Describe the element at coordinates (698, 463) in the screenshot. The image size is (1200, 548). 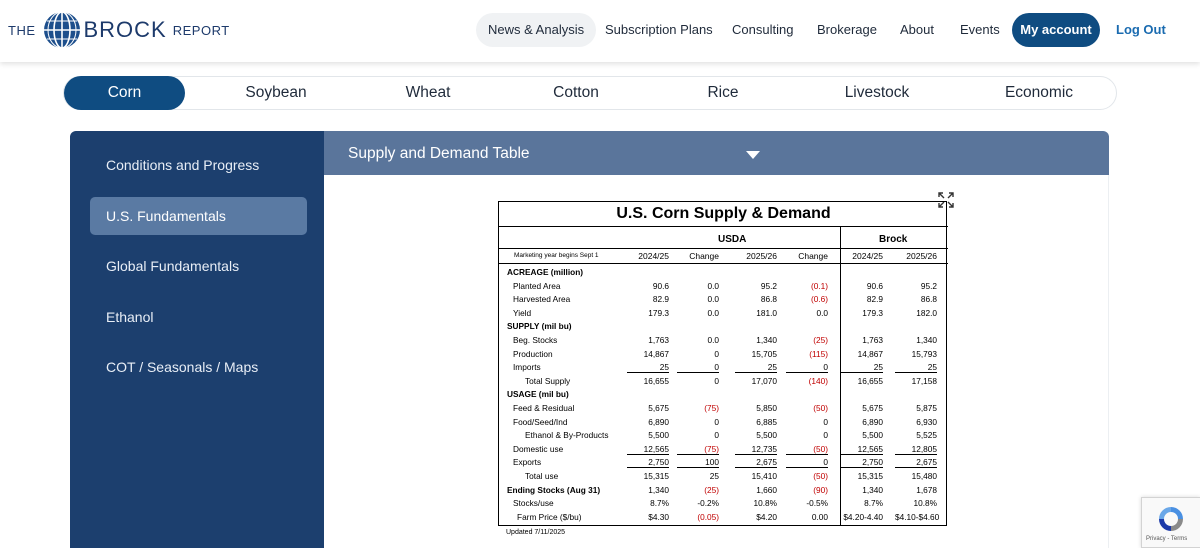
I see `table-cell: 100` at that location.